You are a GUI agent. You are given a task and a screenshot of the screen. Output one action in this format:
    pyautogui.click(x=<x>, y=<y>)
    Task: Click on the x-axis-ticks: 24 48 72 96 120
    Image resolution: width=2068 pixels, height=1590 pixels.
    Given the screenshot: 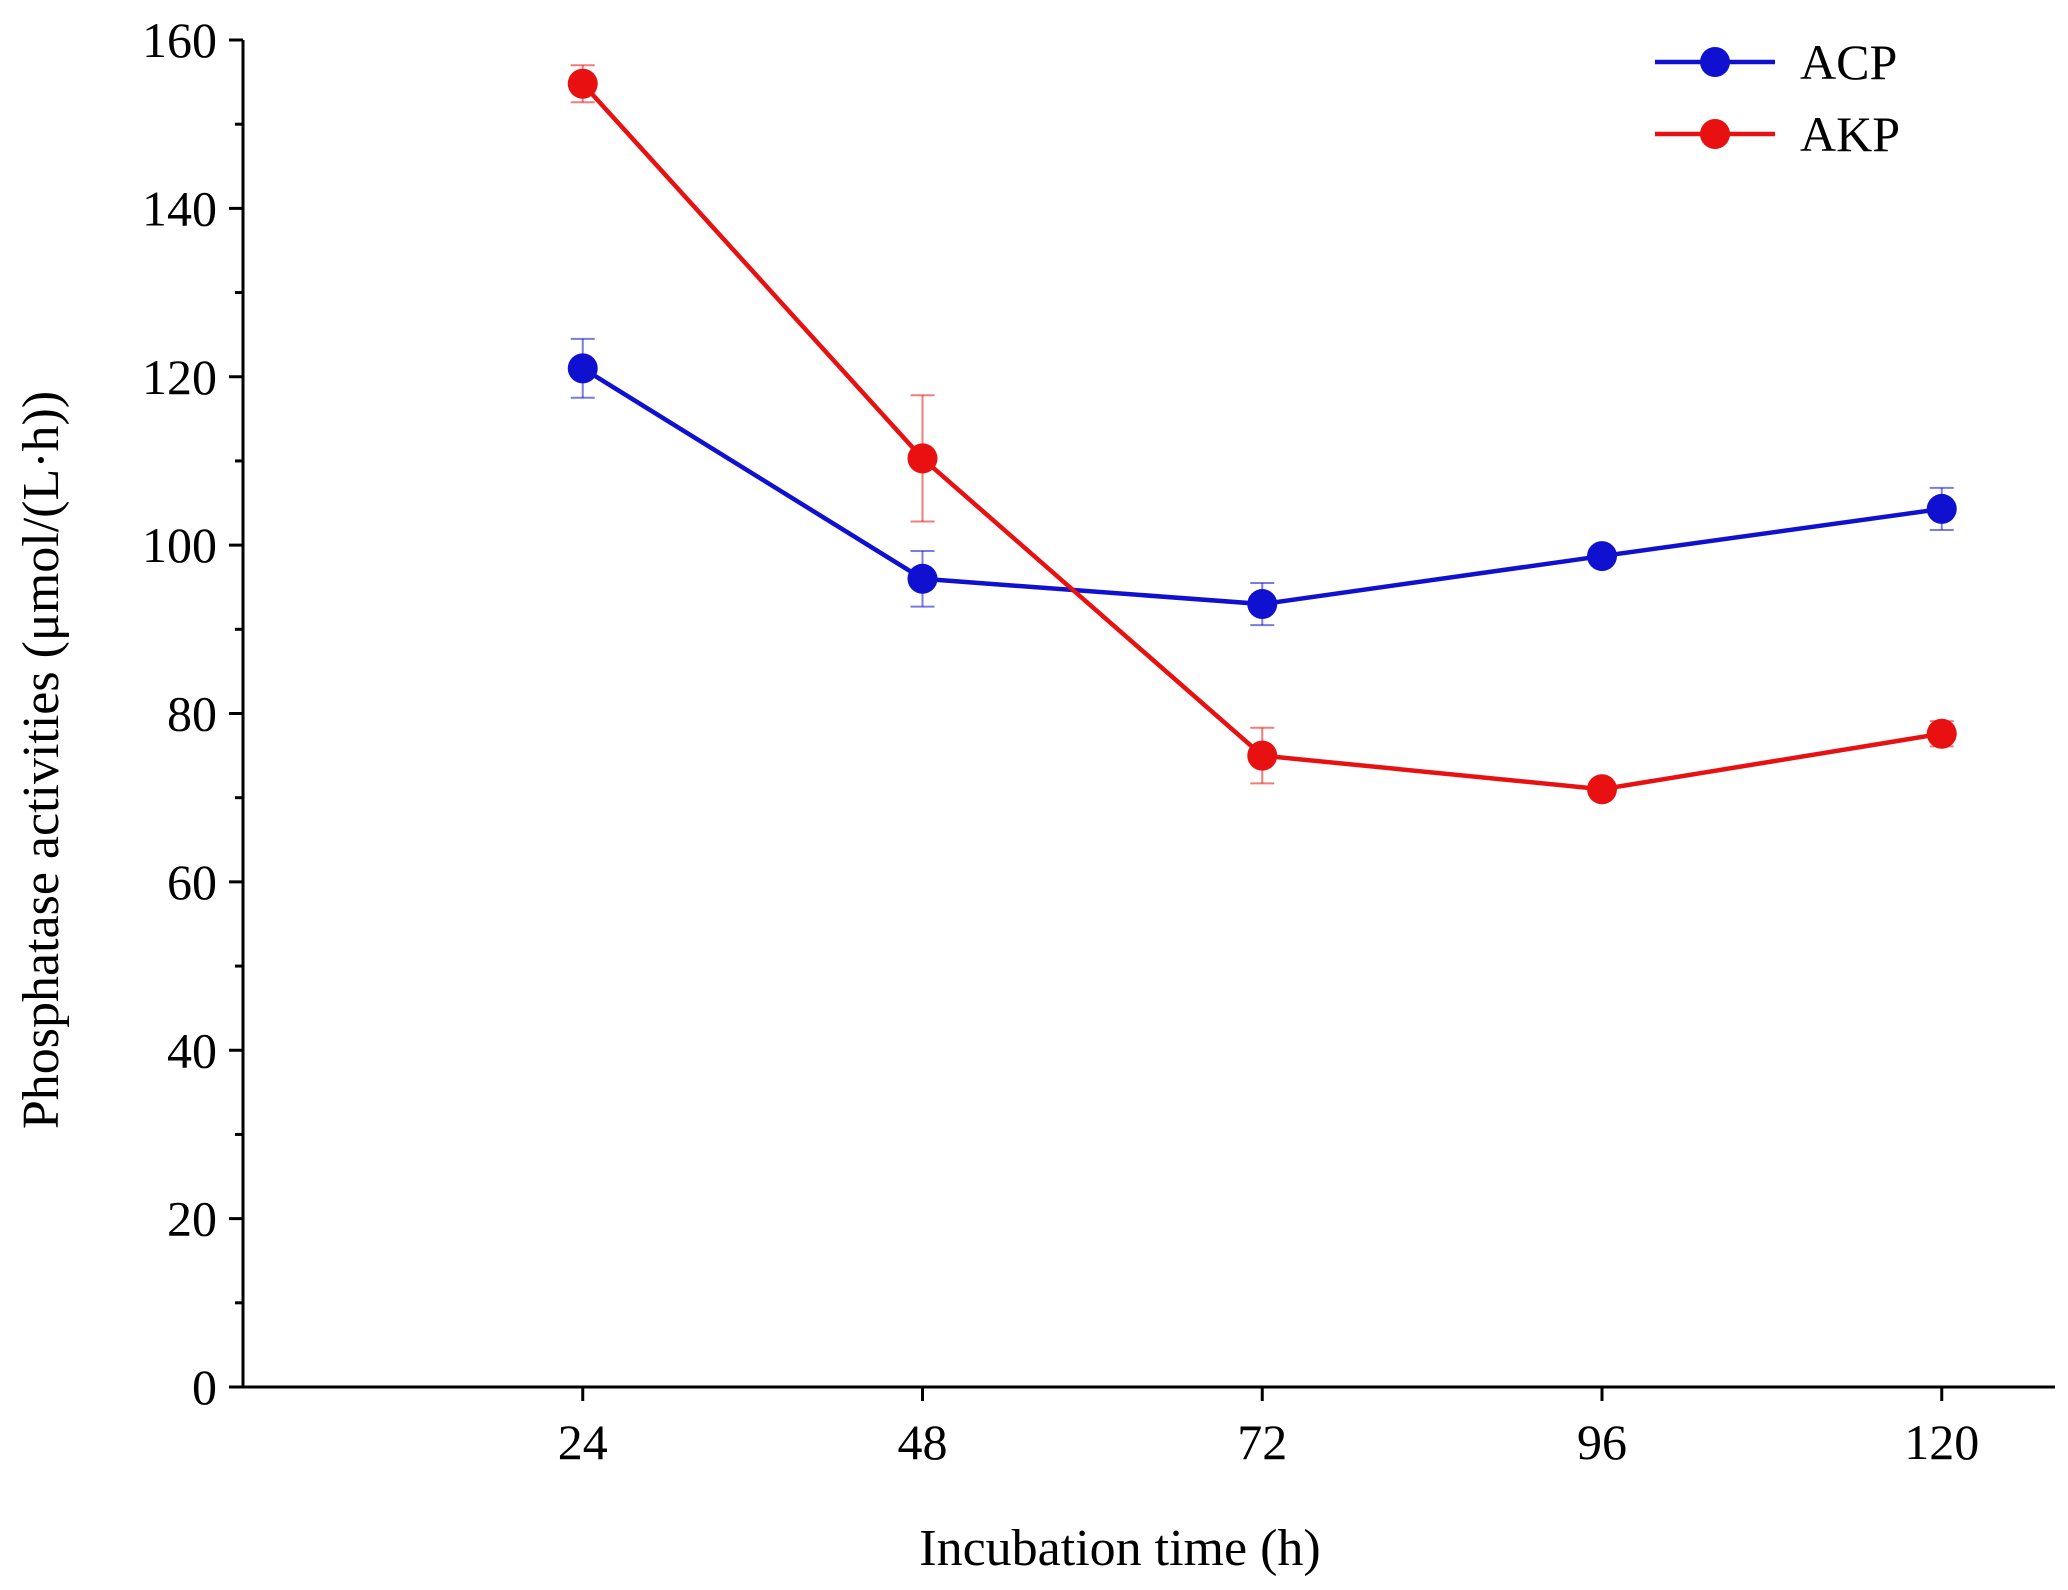 What is the action you would take?
    pyautogui.click(x=1268, y=1428)
    